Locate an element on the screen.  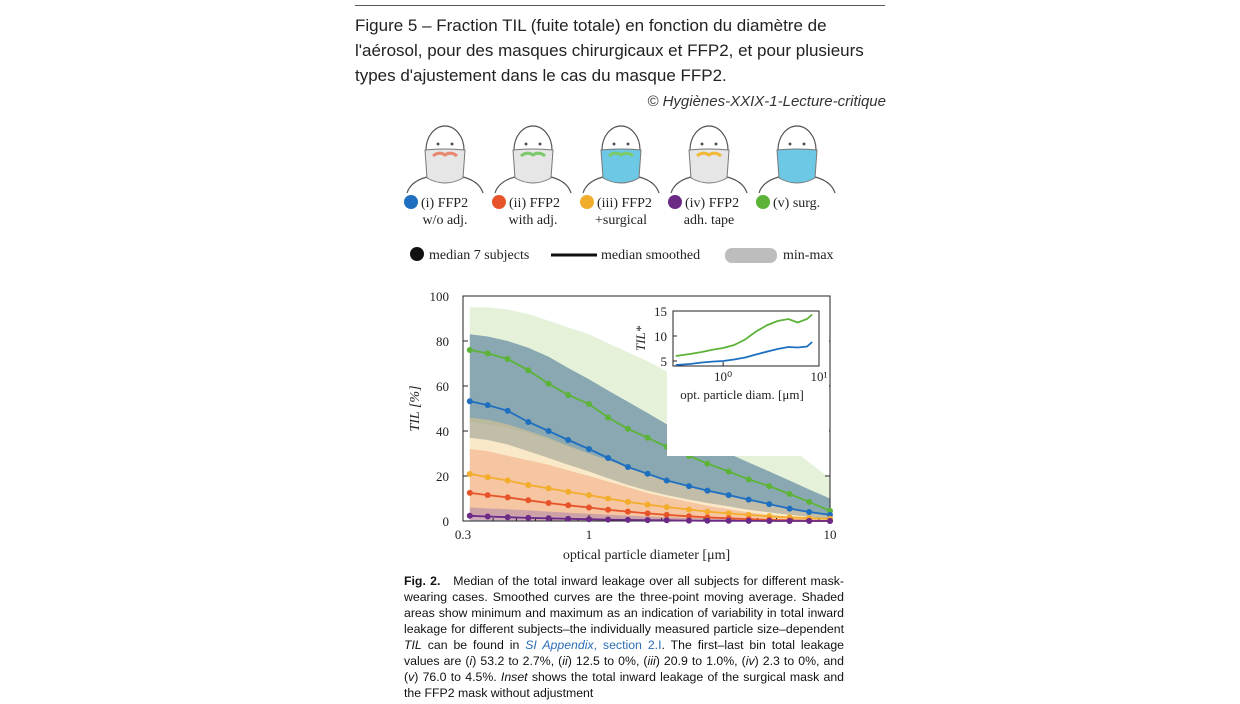
inset-background is located at coordinates (748, 380).